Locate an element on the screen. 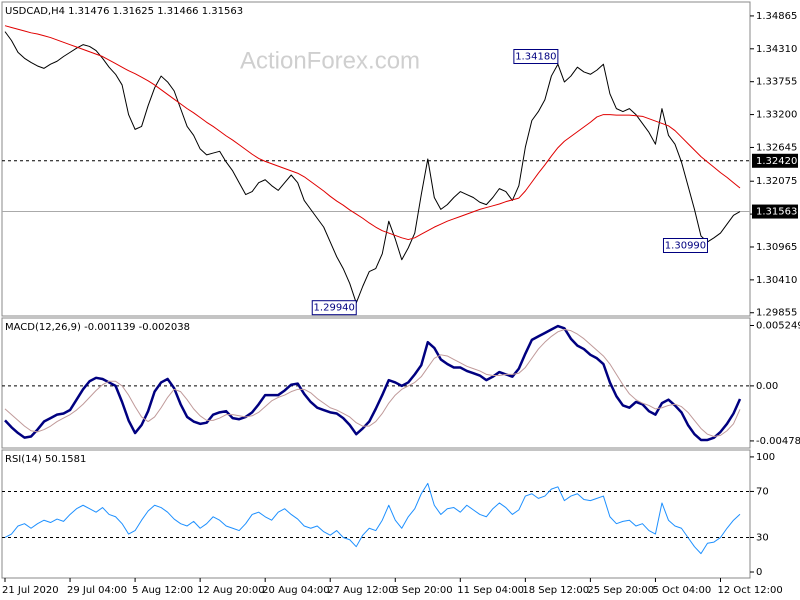  price-label: 1.31563 is located at coordinates (776, 212).